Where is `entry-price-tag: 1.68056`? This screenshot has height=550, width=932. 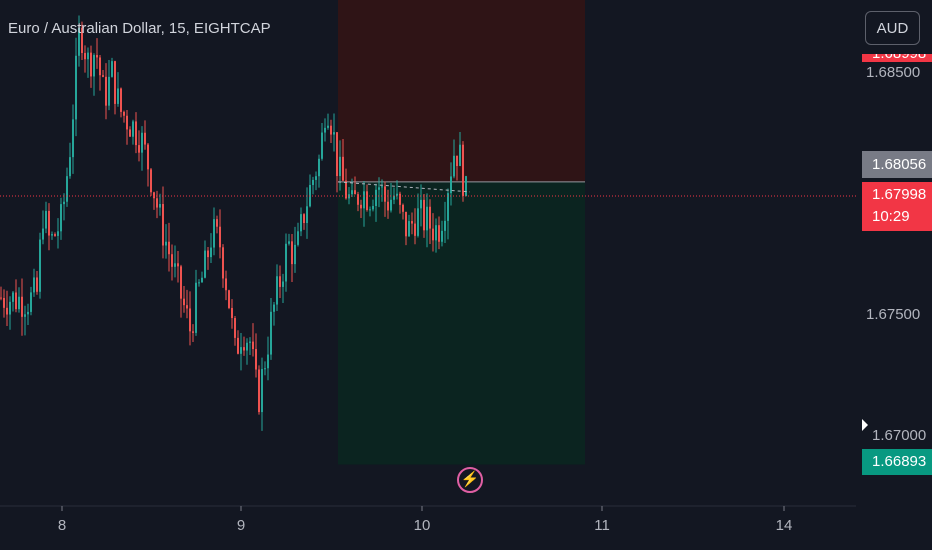
entry-price-tag: 1.68056 is located at coordinates (897, 164).